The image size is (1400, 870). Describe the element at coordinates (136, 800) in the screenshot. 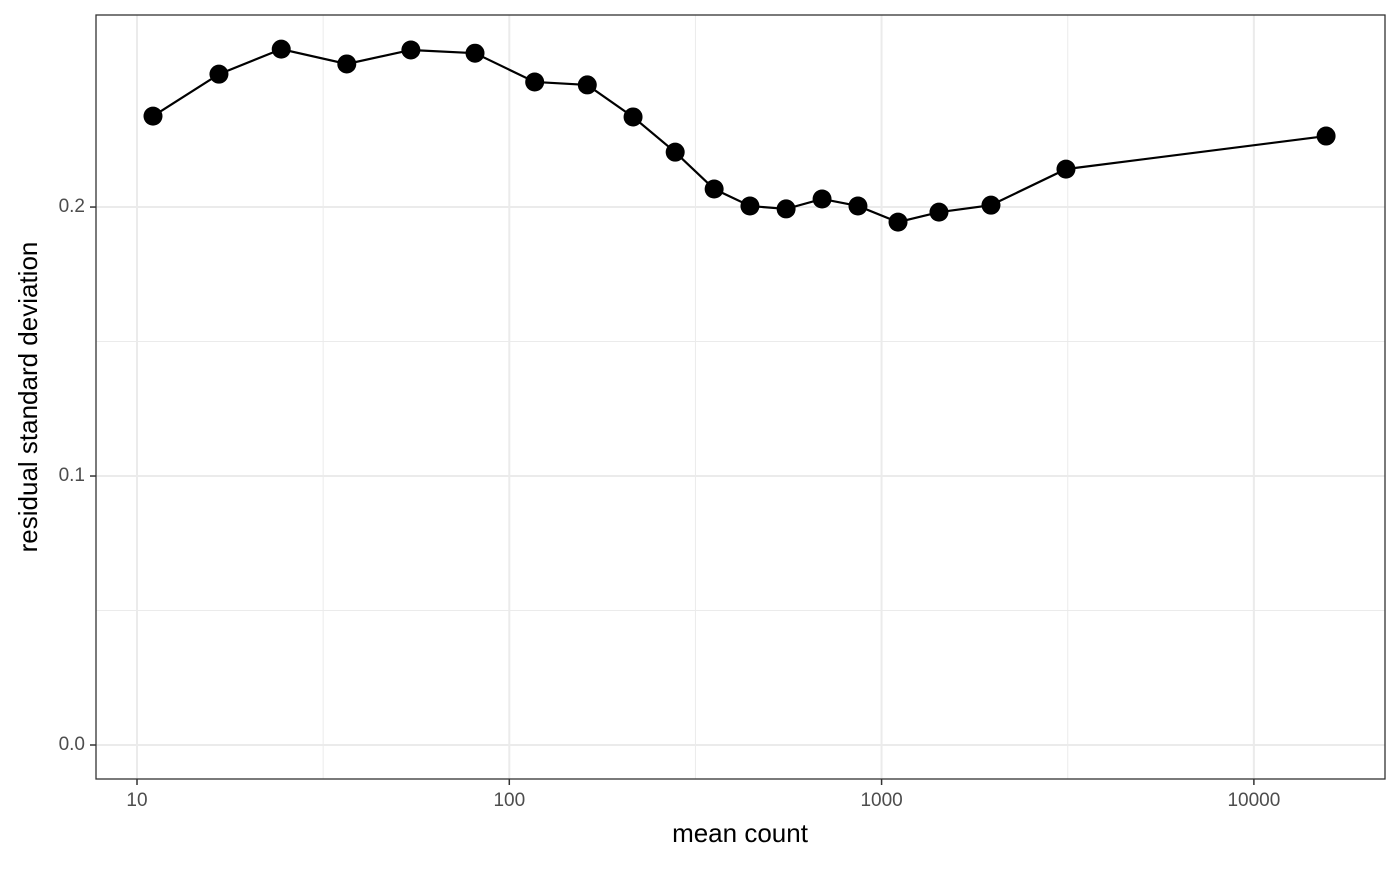

I see `x-tick-label: 10` at that location.